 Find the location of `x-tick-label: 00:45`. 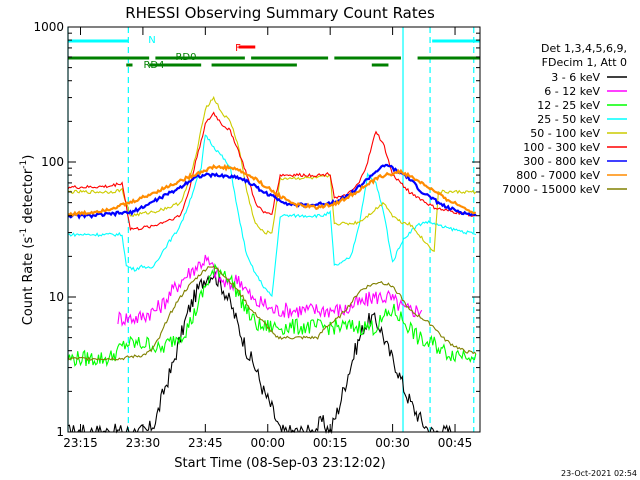

x-tick-label: 00:45 is located at coordinates (455, 443).